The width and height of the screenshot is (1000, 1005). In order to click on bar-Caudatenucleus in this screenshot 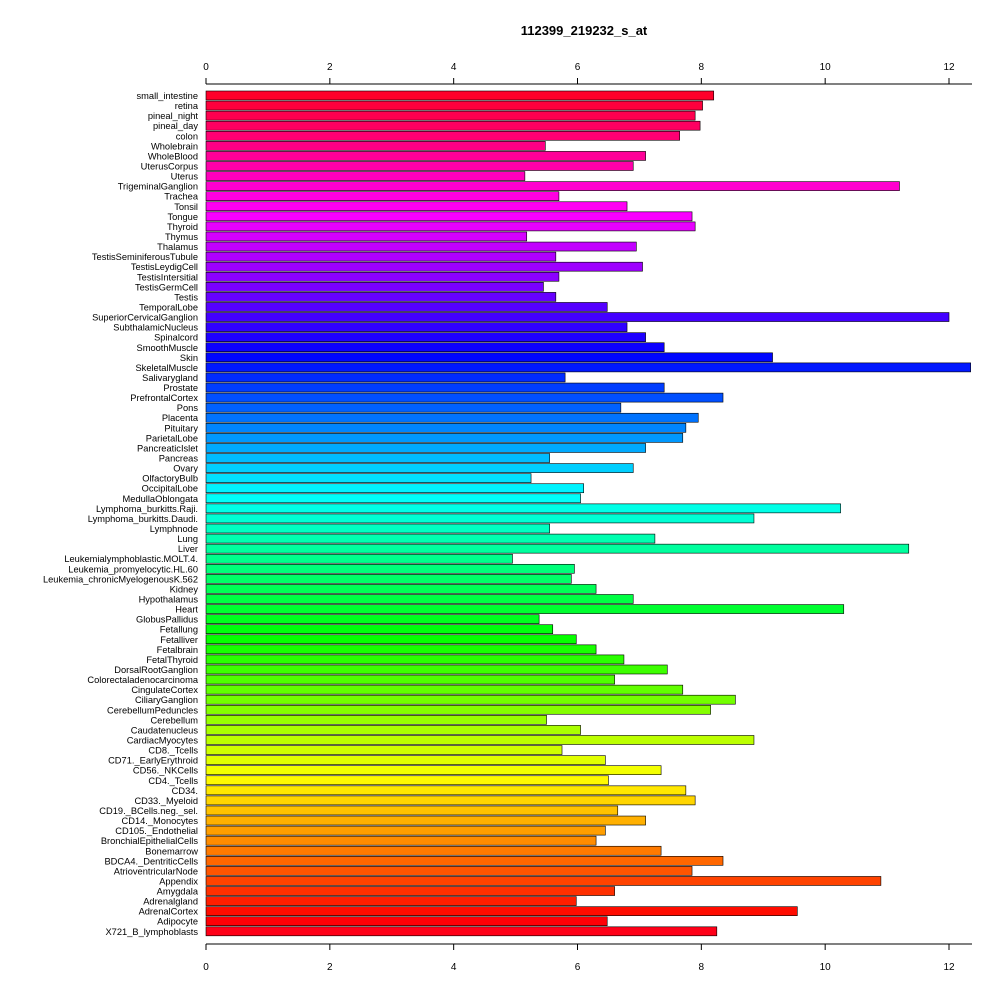, I will do `click(393, 730)`.